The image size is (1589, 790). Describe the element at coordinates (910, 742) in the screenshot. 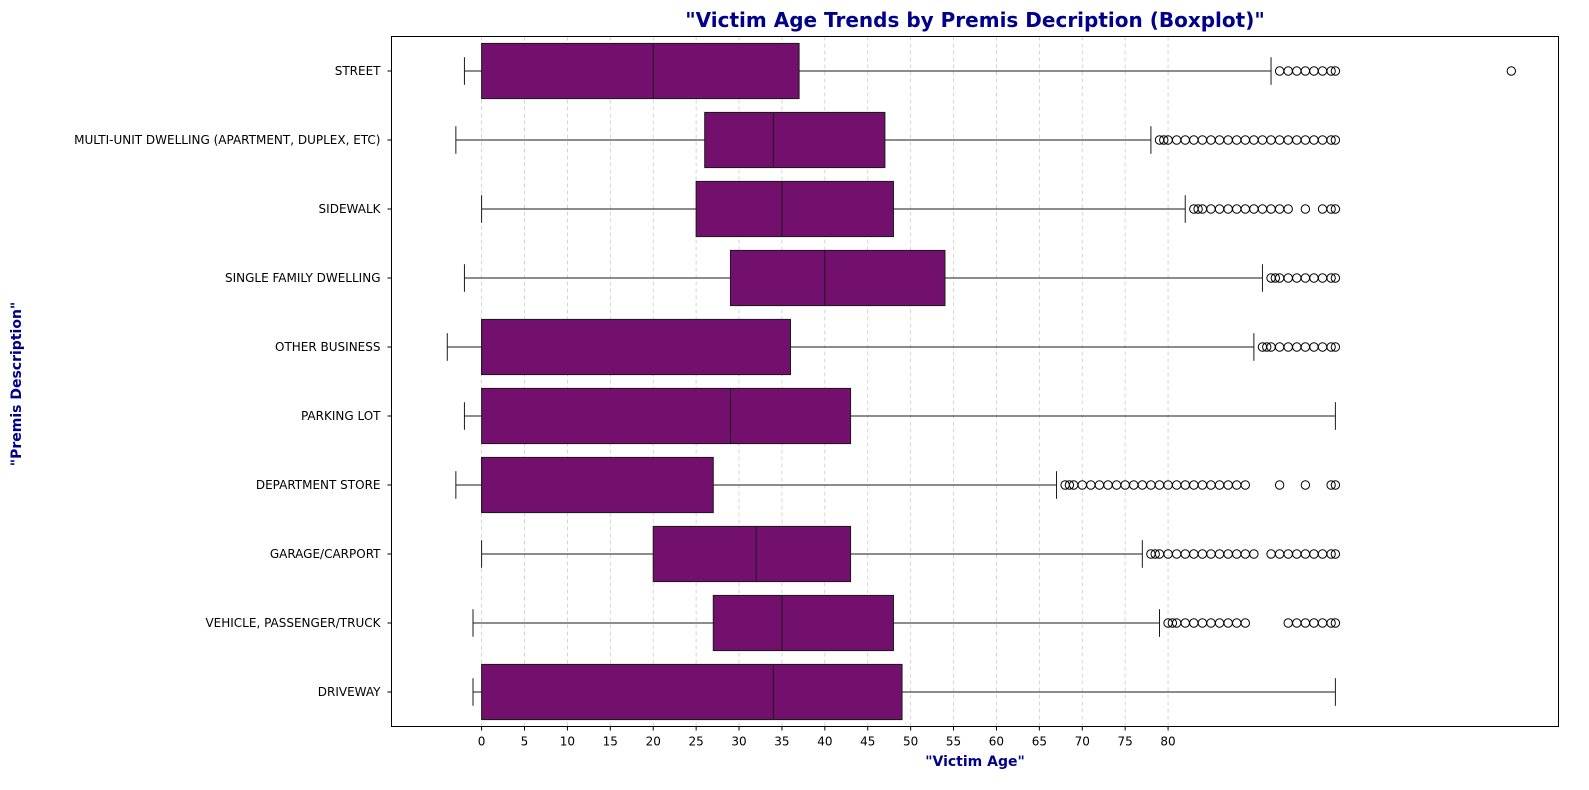

I see `x-tick-label: 50` at that location.